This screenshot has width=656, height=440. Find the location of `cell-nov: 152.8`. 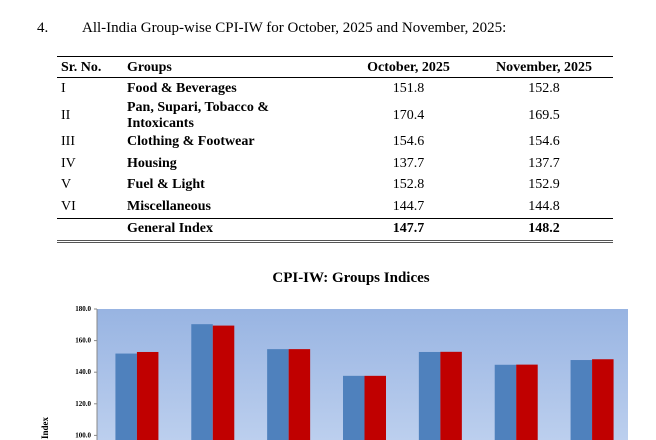

cell-nov: 152.8 is located at coordinates (544, 88).